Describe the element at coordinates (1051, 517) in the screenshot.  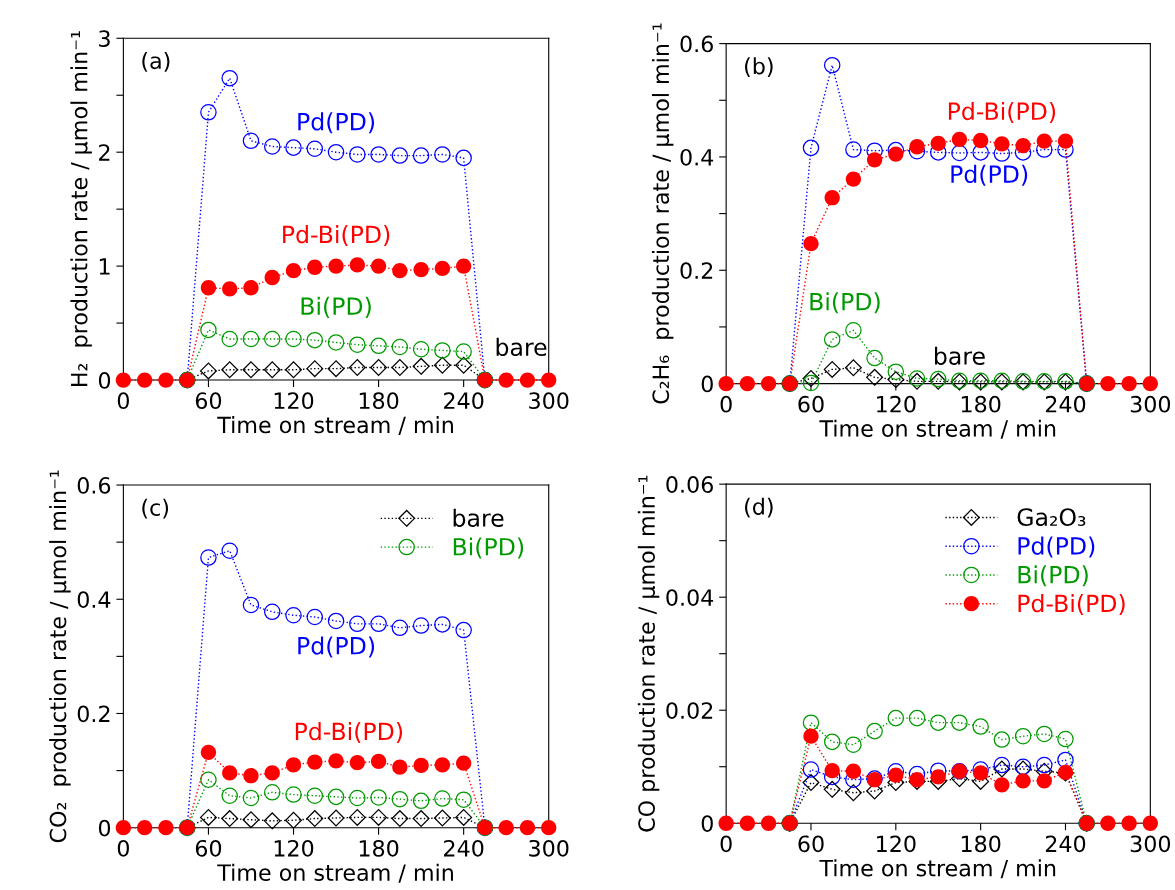
I see `legend-label: Ga₂O₃` at that location.